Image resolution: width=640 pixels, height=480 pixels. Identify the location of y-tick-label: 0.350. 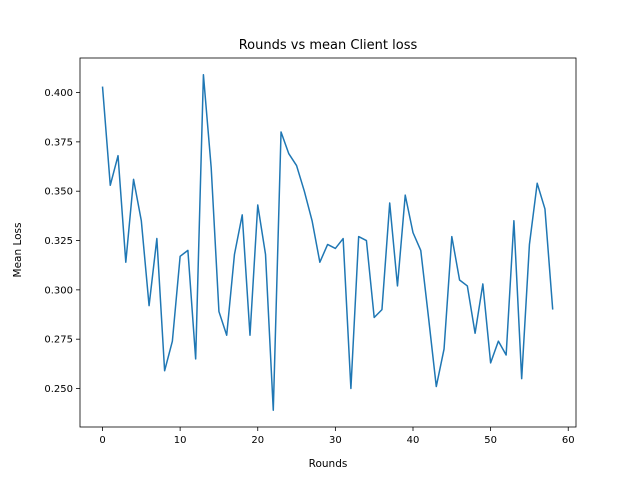
(58, 192).